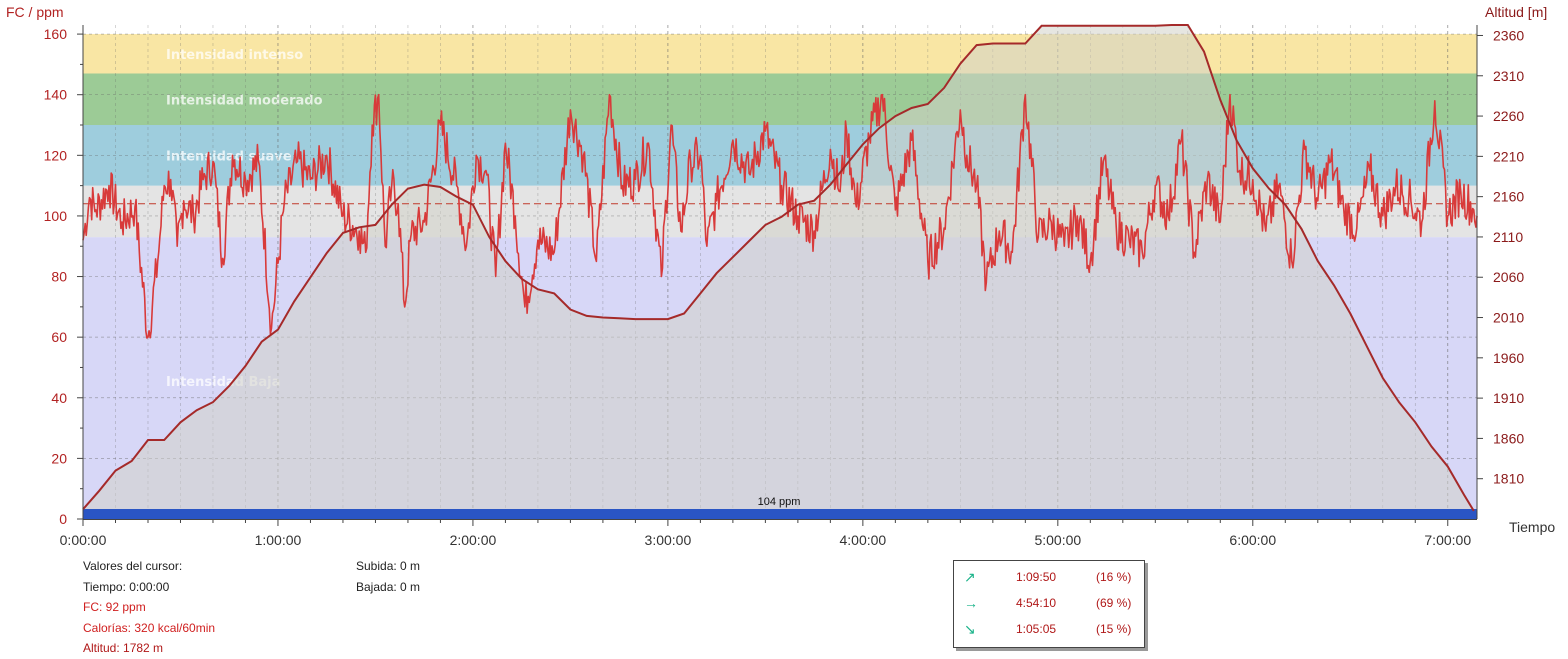 The width and height of the screenshot is (1568, 659). I want to click on left-tick-label-7: 140, so click(56, 95).